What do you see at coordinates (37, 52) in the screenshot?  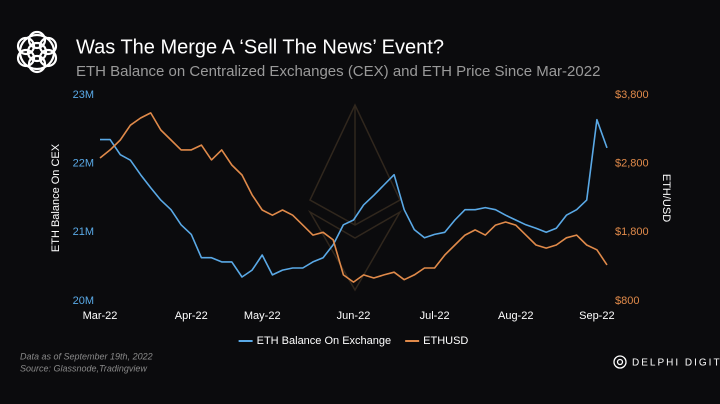 I see `logo` at bounding box center [37, 52].